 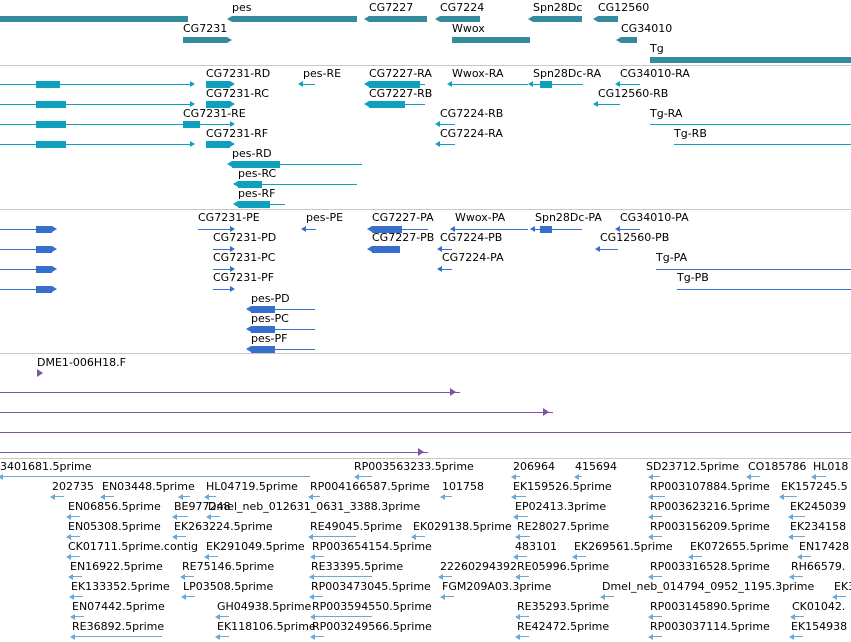 What do you see at coordinates (710, 606) in the screenshot?
I see `est-label: RP003145890.5prime` at bounding box center [710, 606].